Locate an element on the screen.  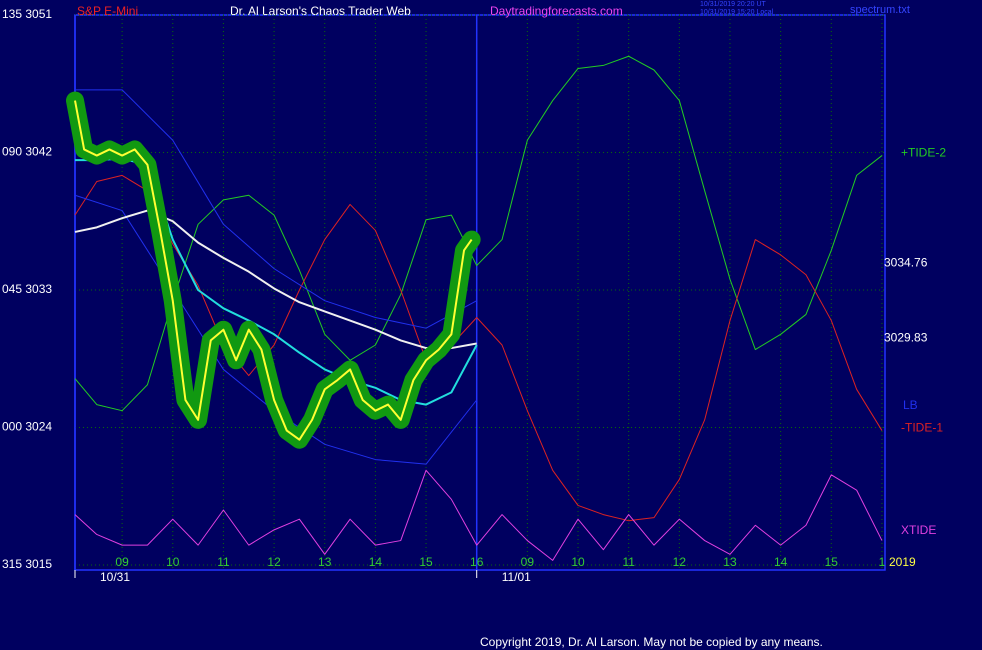
timestamp: 10/31/2019 15:20 Local is located at coordinates (737, 12).